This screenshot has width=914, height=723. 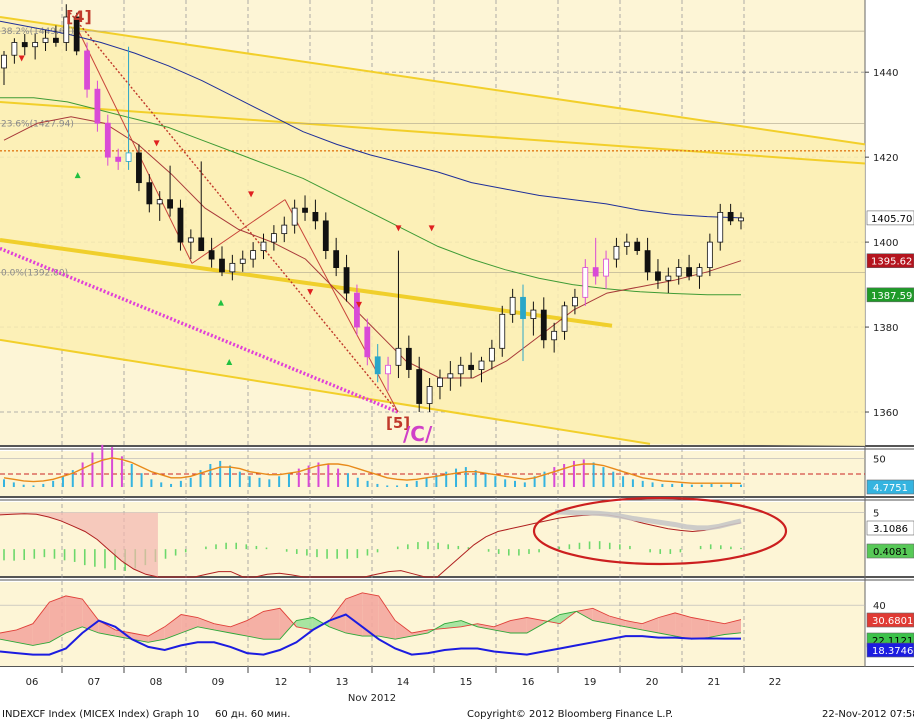 What do you see at coordinates (775, 682) in the screenshot?
I see `x-tick-label: 22` at bounding box center [775, 682].